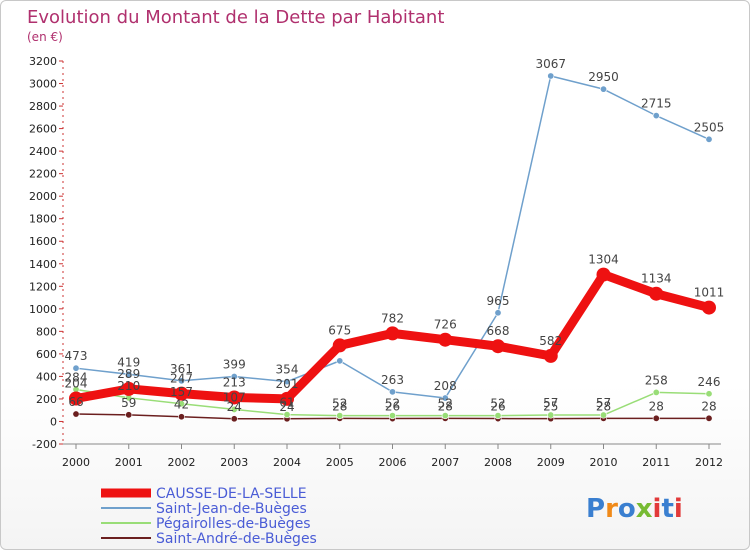 This screenshot has height=551, width=750. Describe the element at coordinates (393, 462) in the screenshot. I see `x-tick-label: 2006` at that location.